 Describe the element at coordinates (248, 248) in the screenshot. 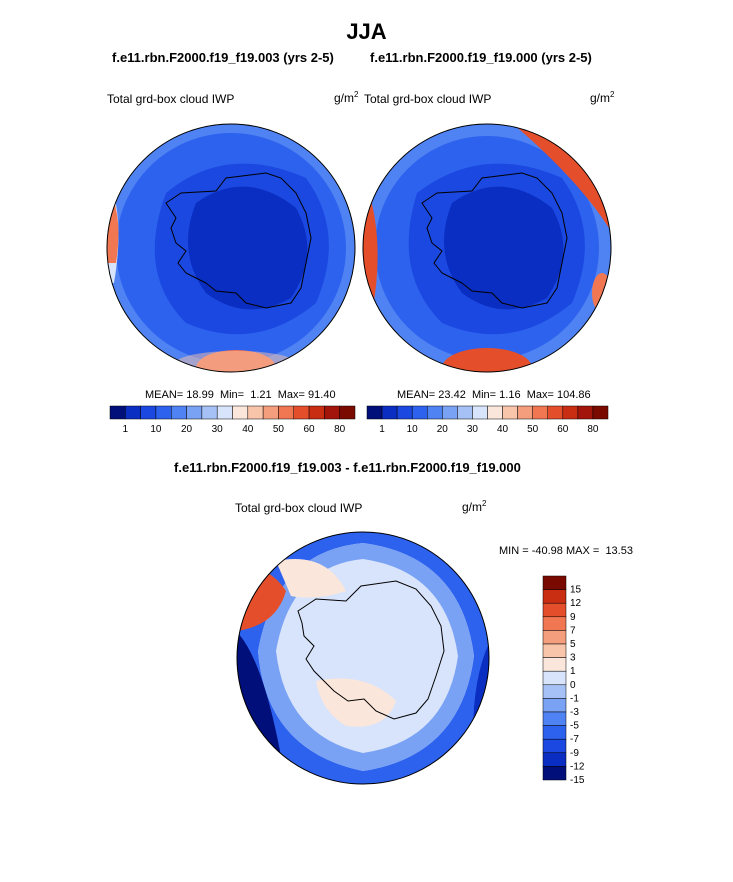

I see `panel1-interior` at that location.